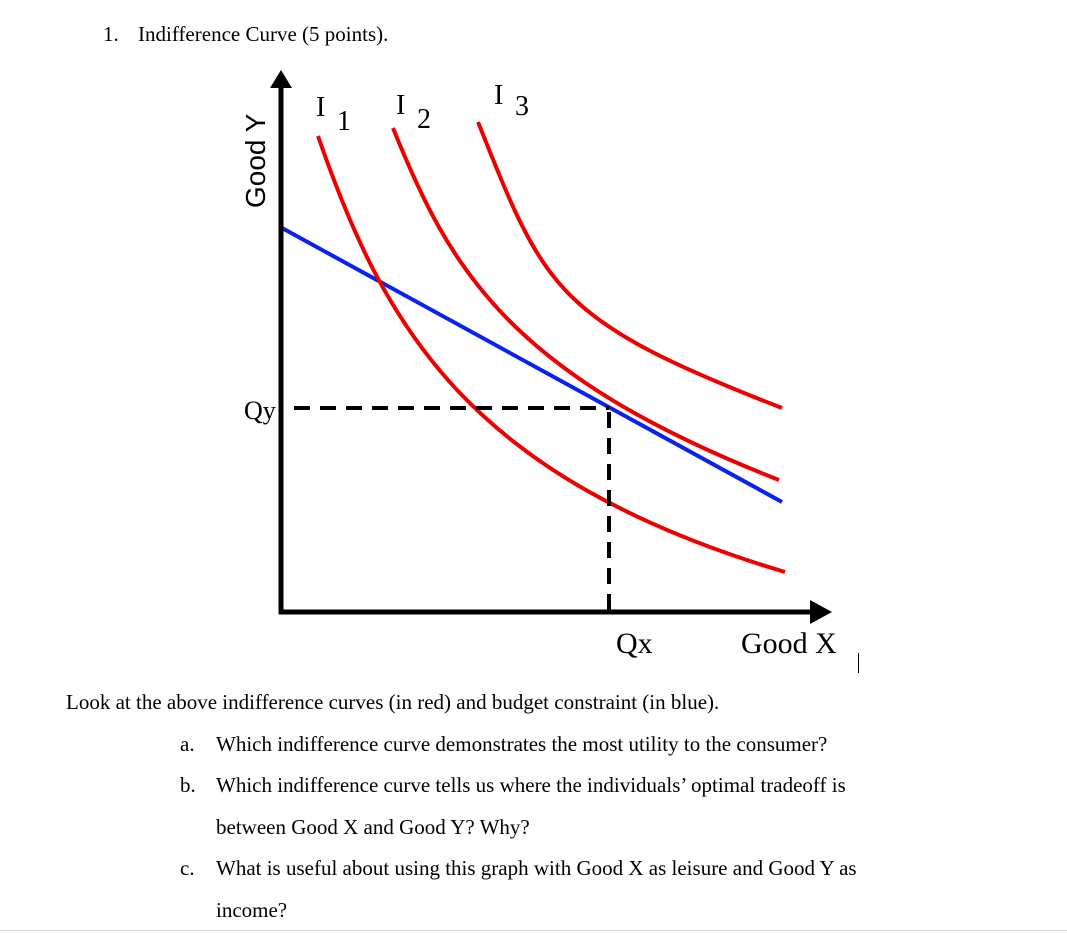  I want to click on budget-constraint-line, so click(532, 365).